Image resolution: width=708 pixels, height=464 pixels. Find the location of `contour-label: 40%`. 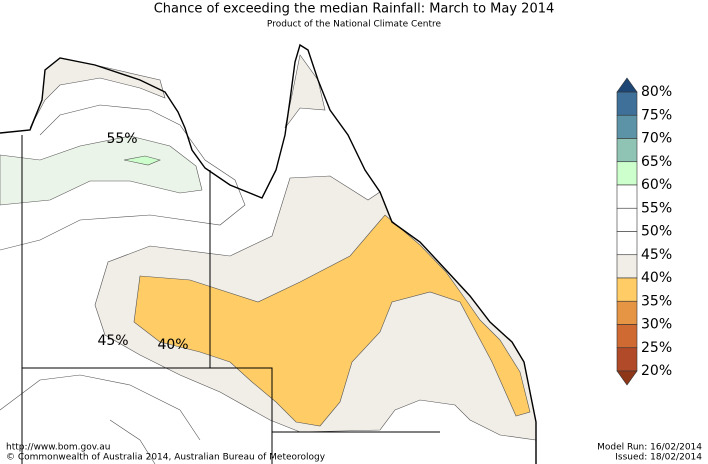

contour-label: 40% is located at coordinates (172, 345).